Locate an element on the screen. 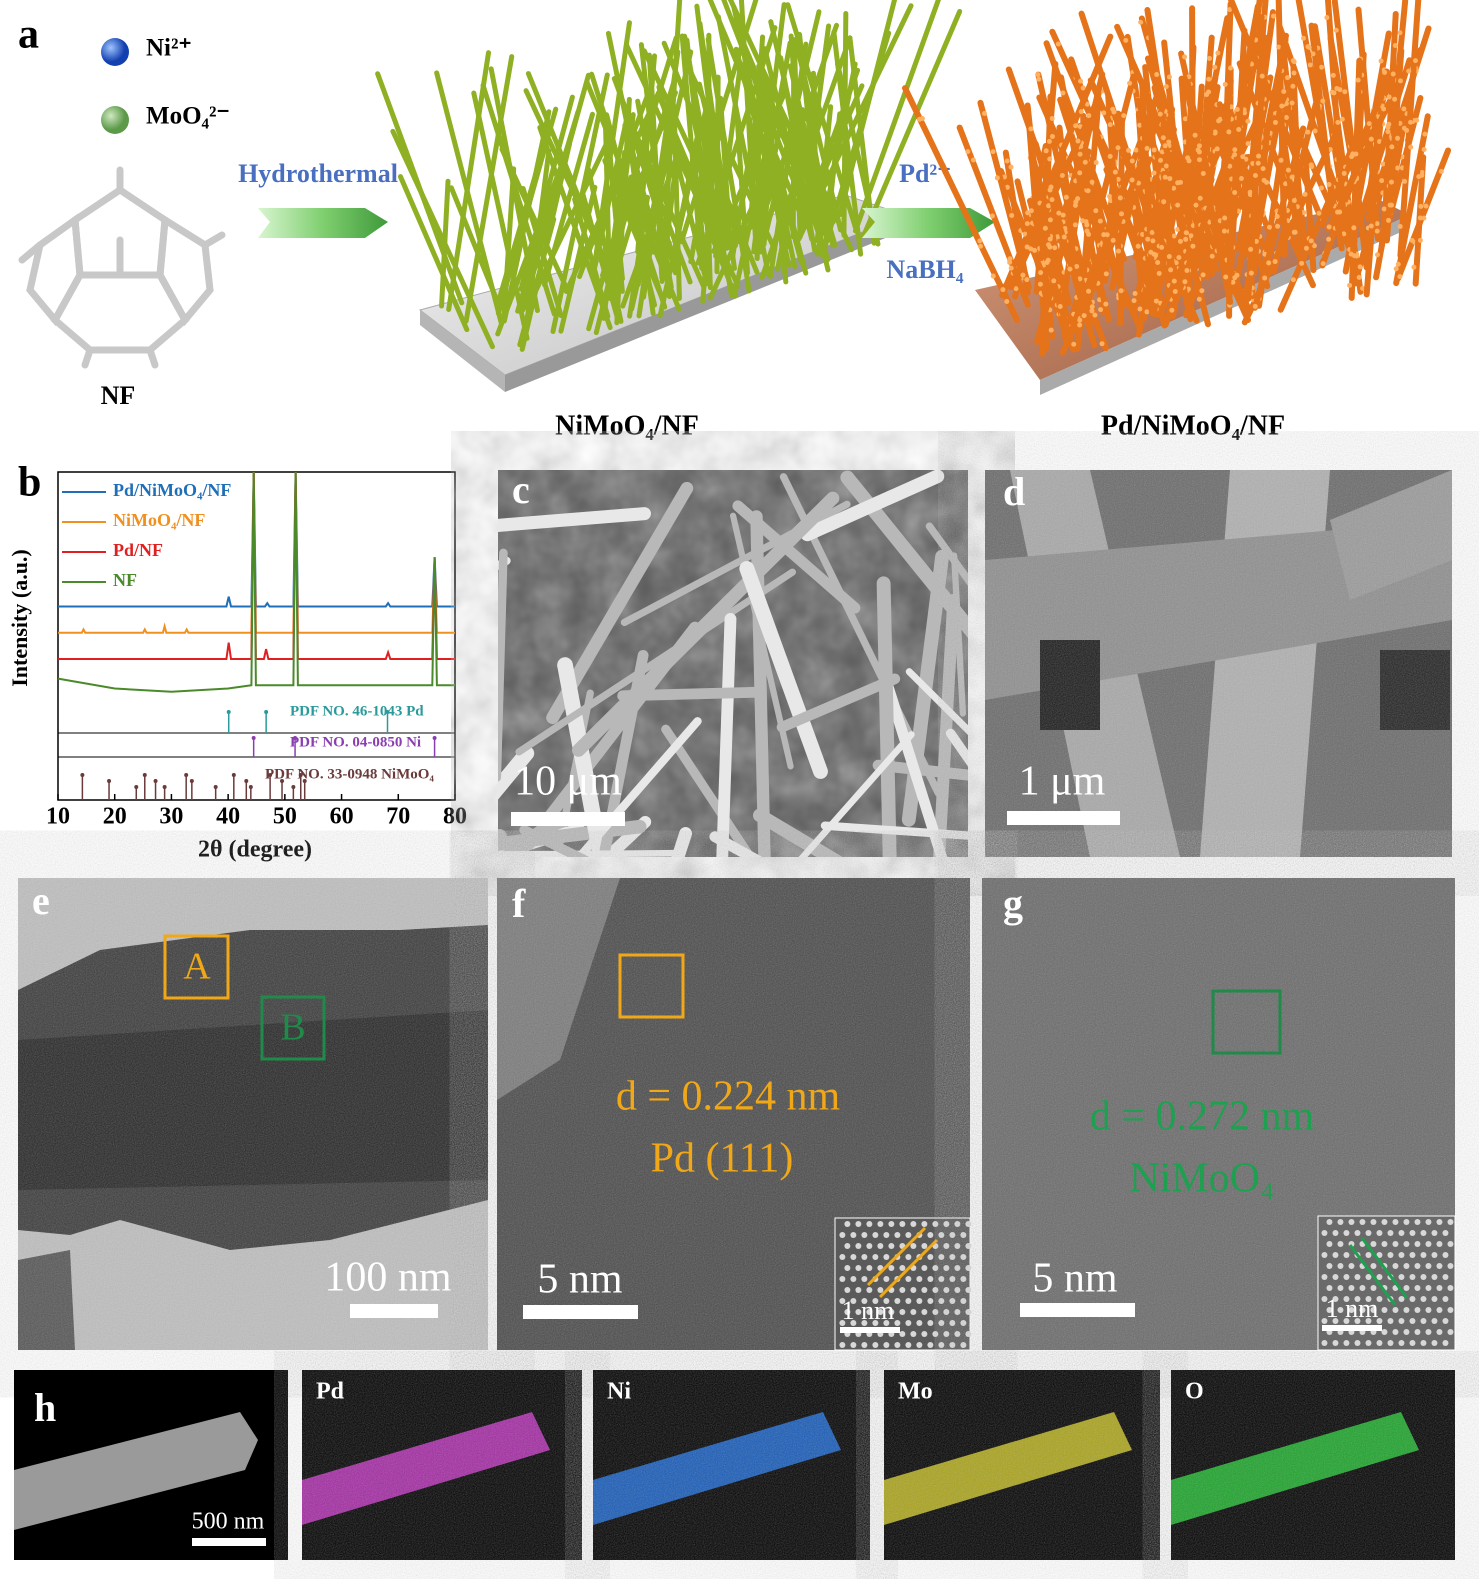 This screenshot has height=1581, width=1479. region-label: B is located at coordinates (292, 1028).